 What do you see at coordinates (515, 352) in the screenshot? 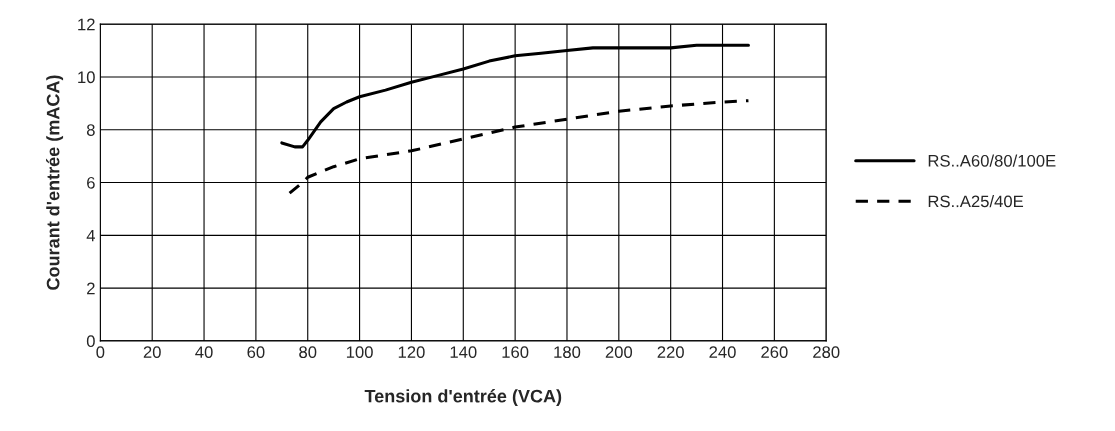
I see `x-tick-label: 160` at bounding box center [515, 352].